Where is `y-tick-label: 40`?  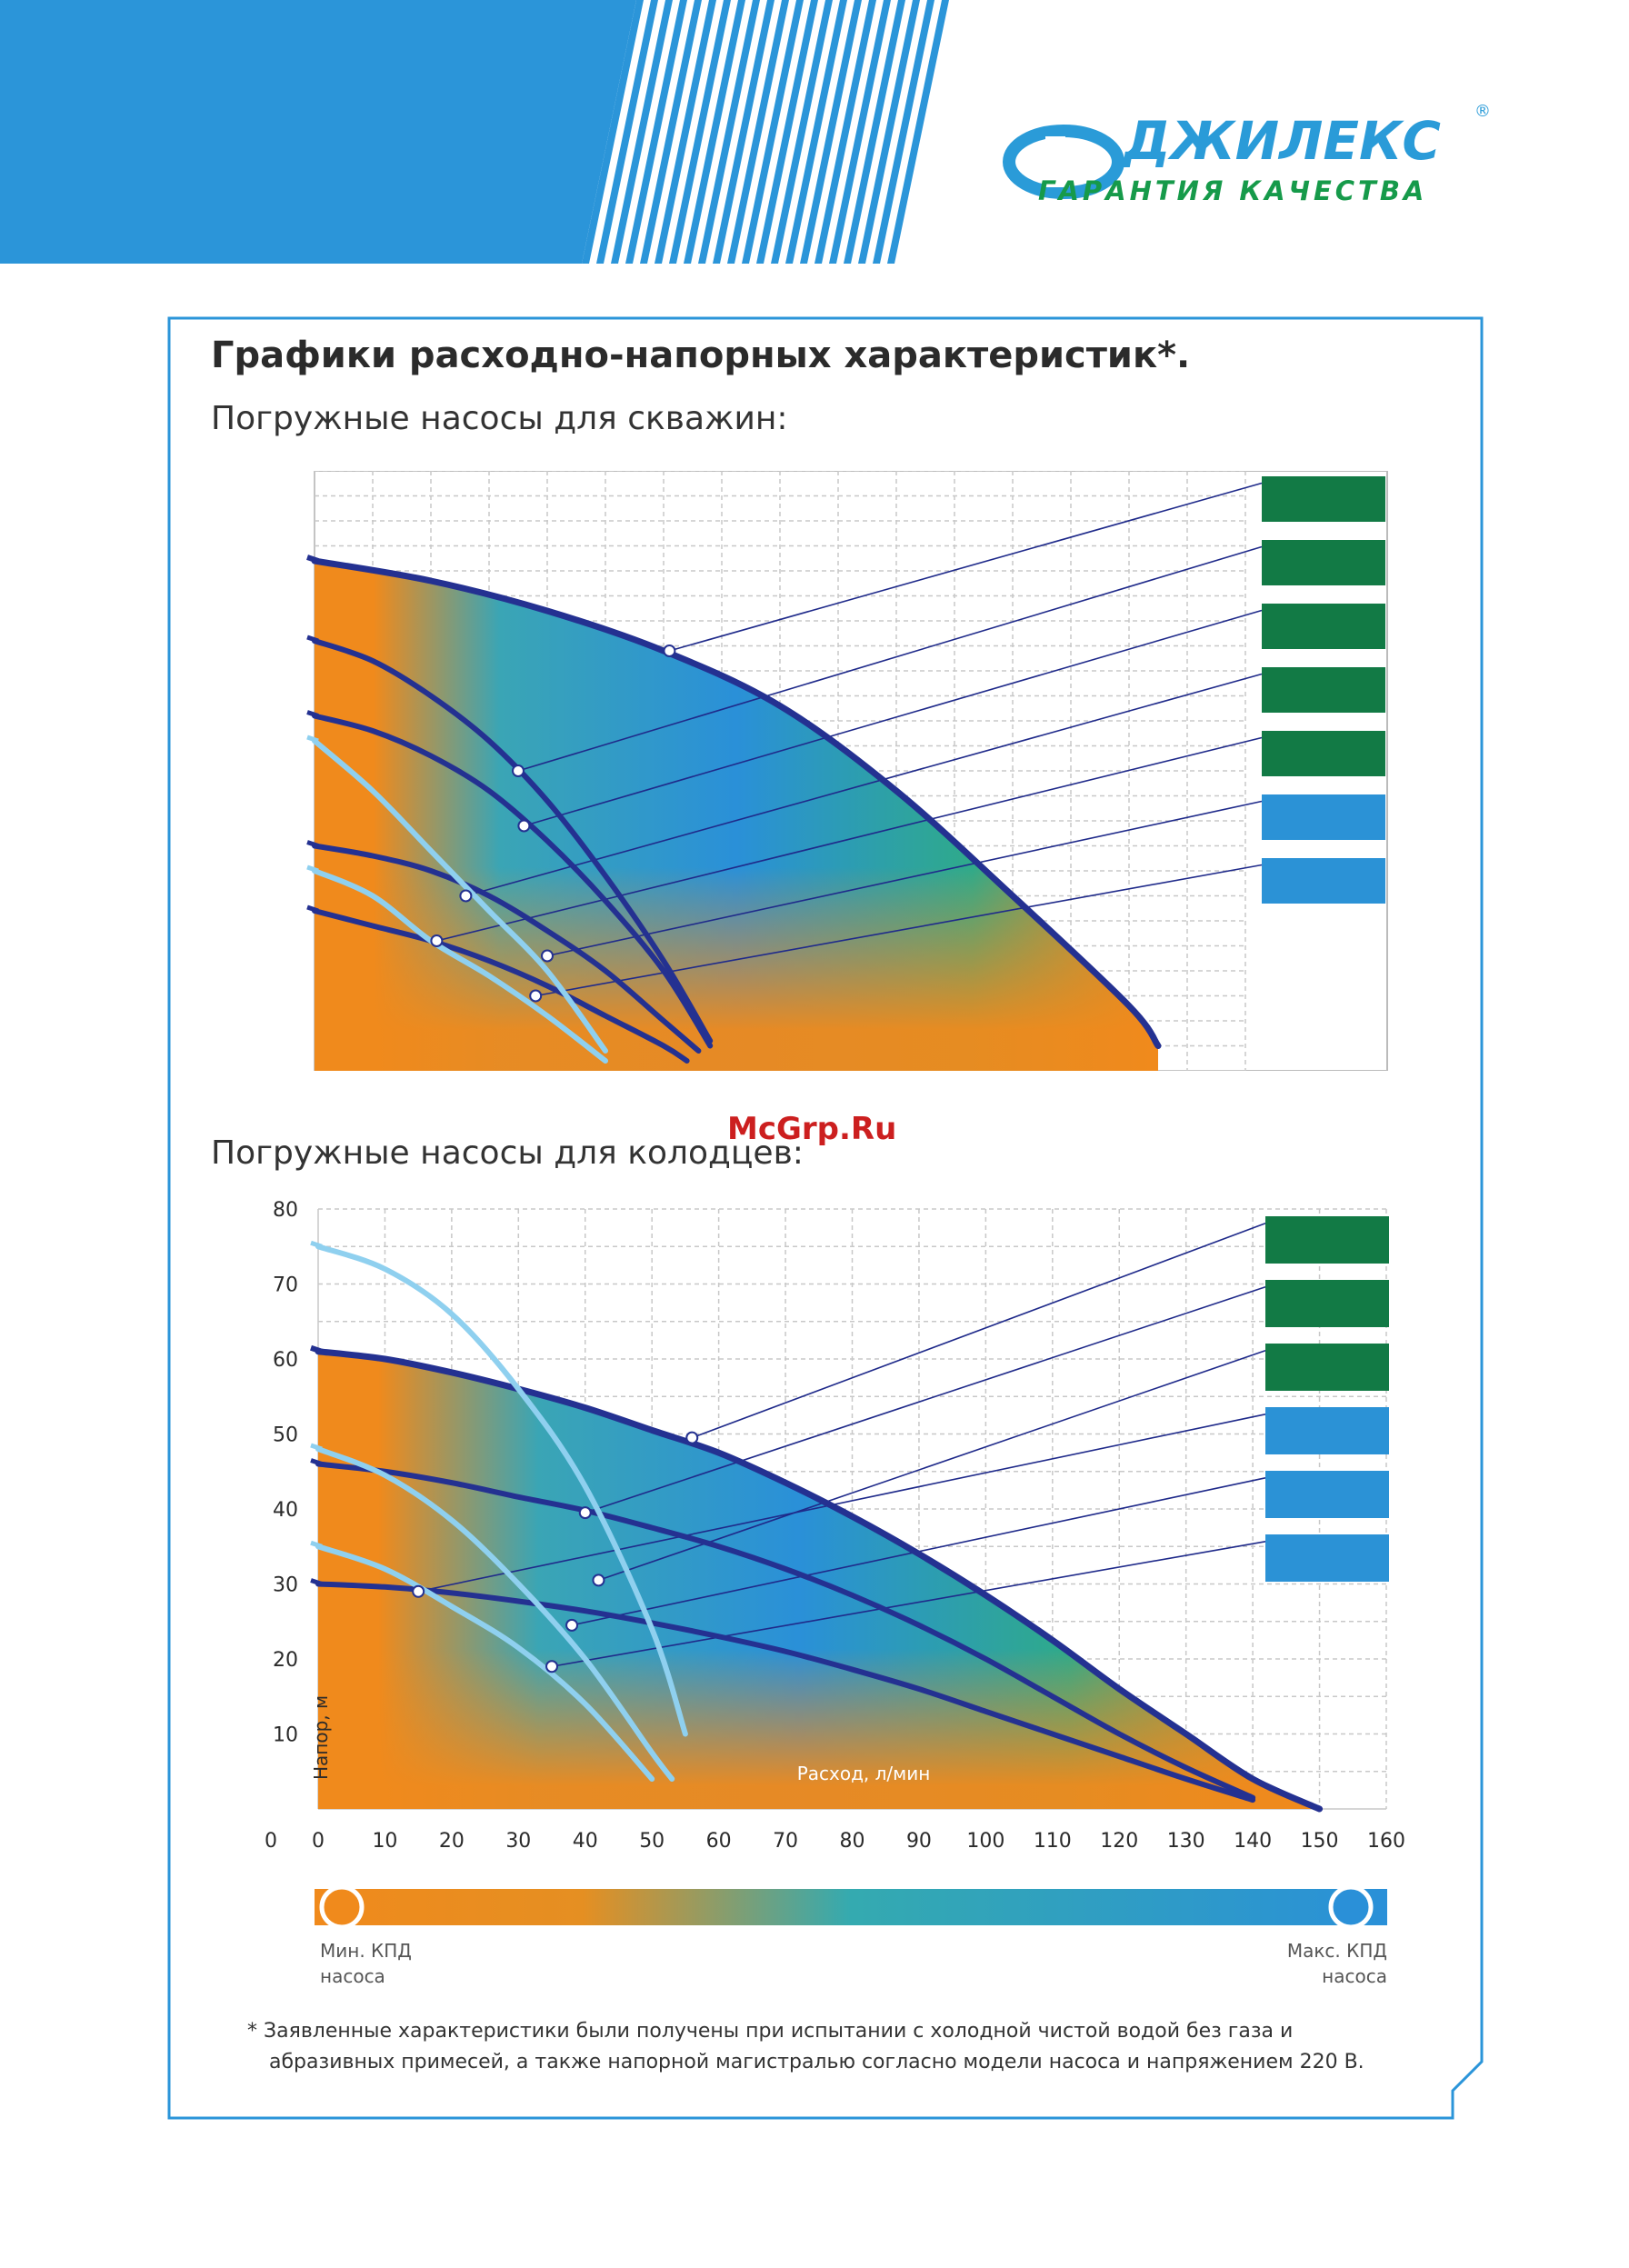
y-tick-label: 40 is located at coordinates (286, 1510).